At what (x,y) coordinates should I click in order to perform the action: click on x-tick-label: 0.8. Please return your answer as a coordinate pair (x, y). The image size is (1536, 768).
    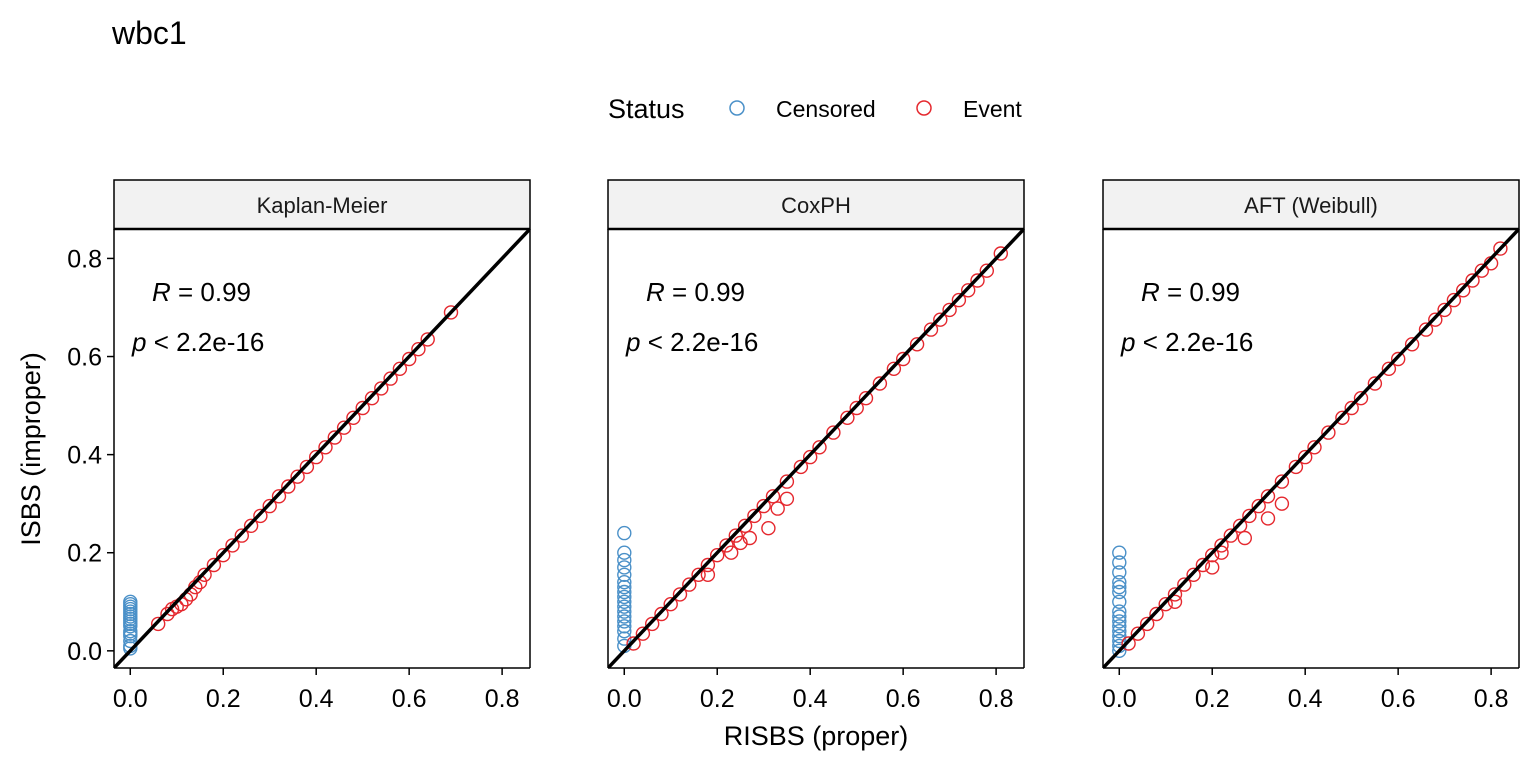
    Looking at the image, I should click on (502, 699).